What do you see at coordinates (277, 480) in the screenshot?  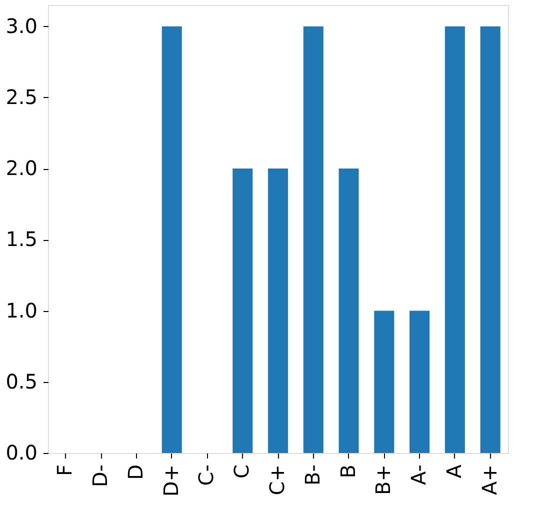 I see `x-tick-label: C+` at bounding box center [277, 480].